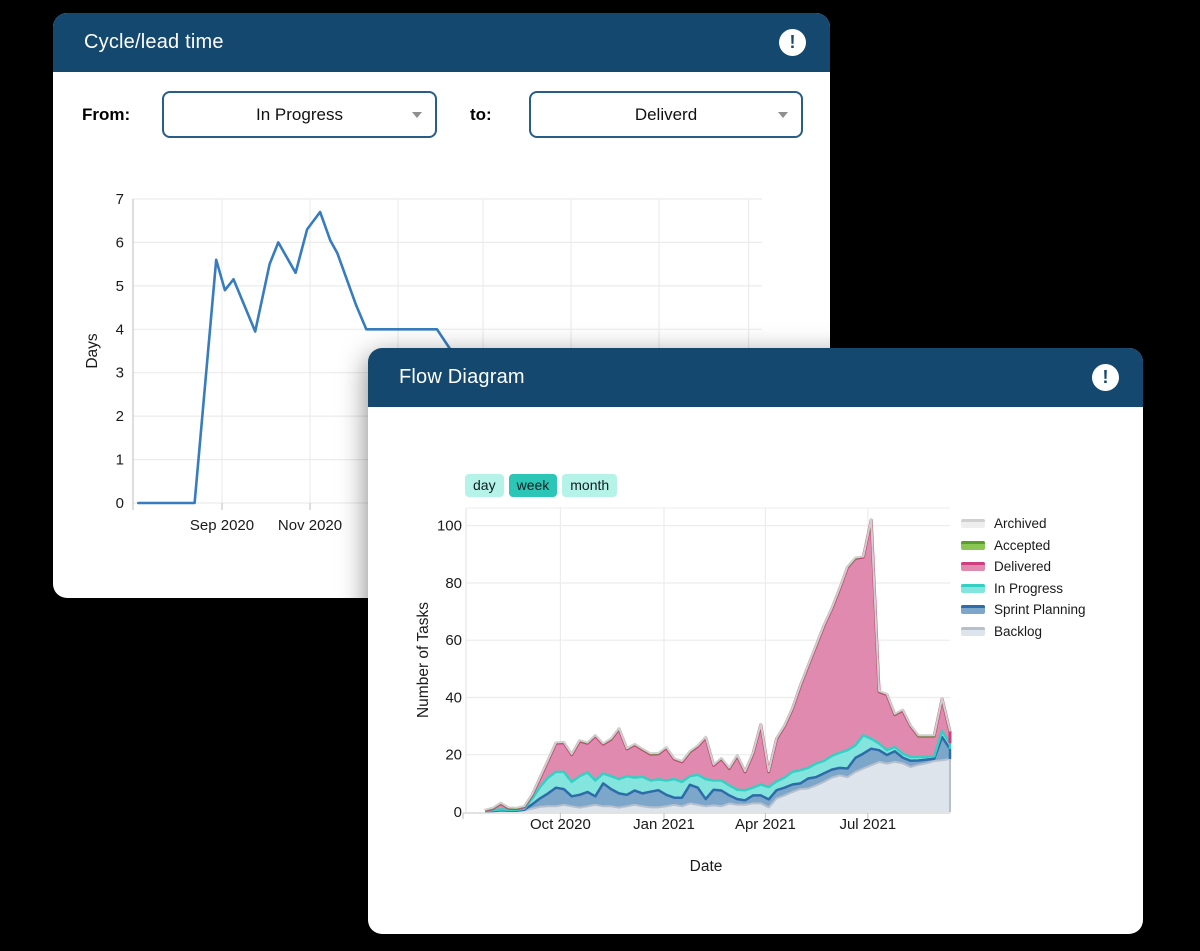 This screenshot has height=951, width=1200. I want to click on to-label: to:, so click(481, 114).